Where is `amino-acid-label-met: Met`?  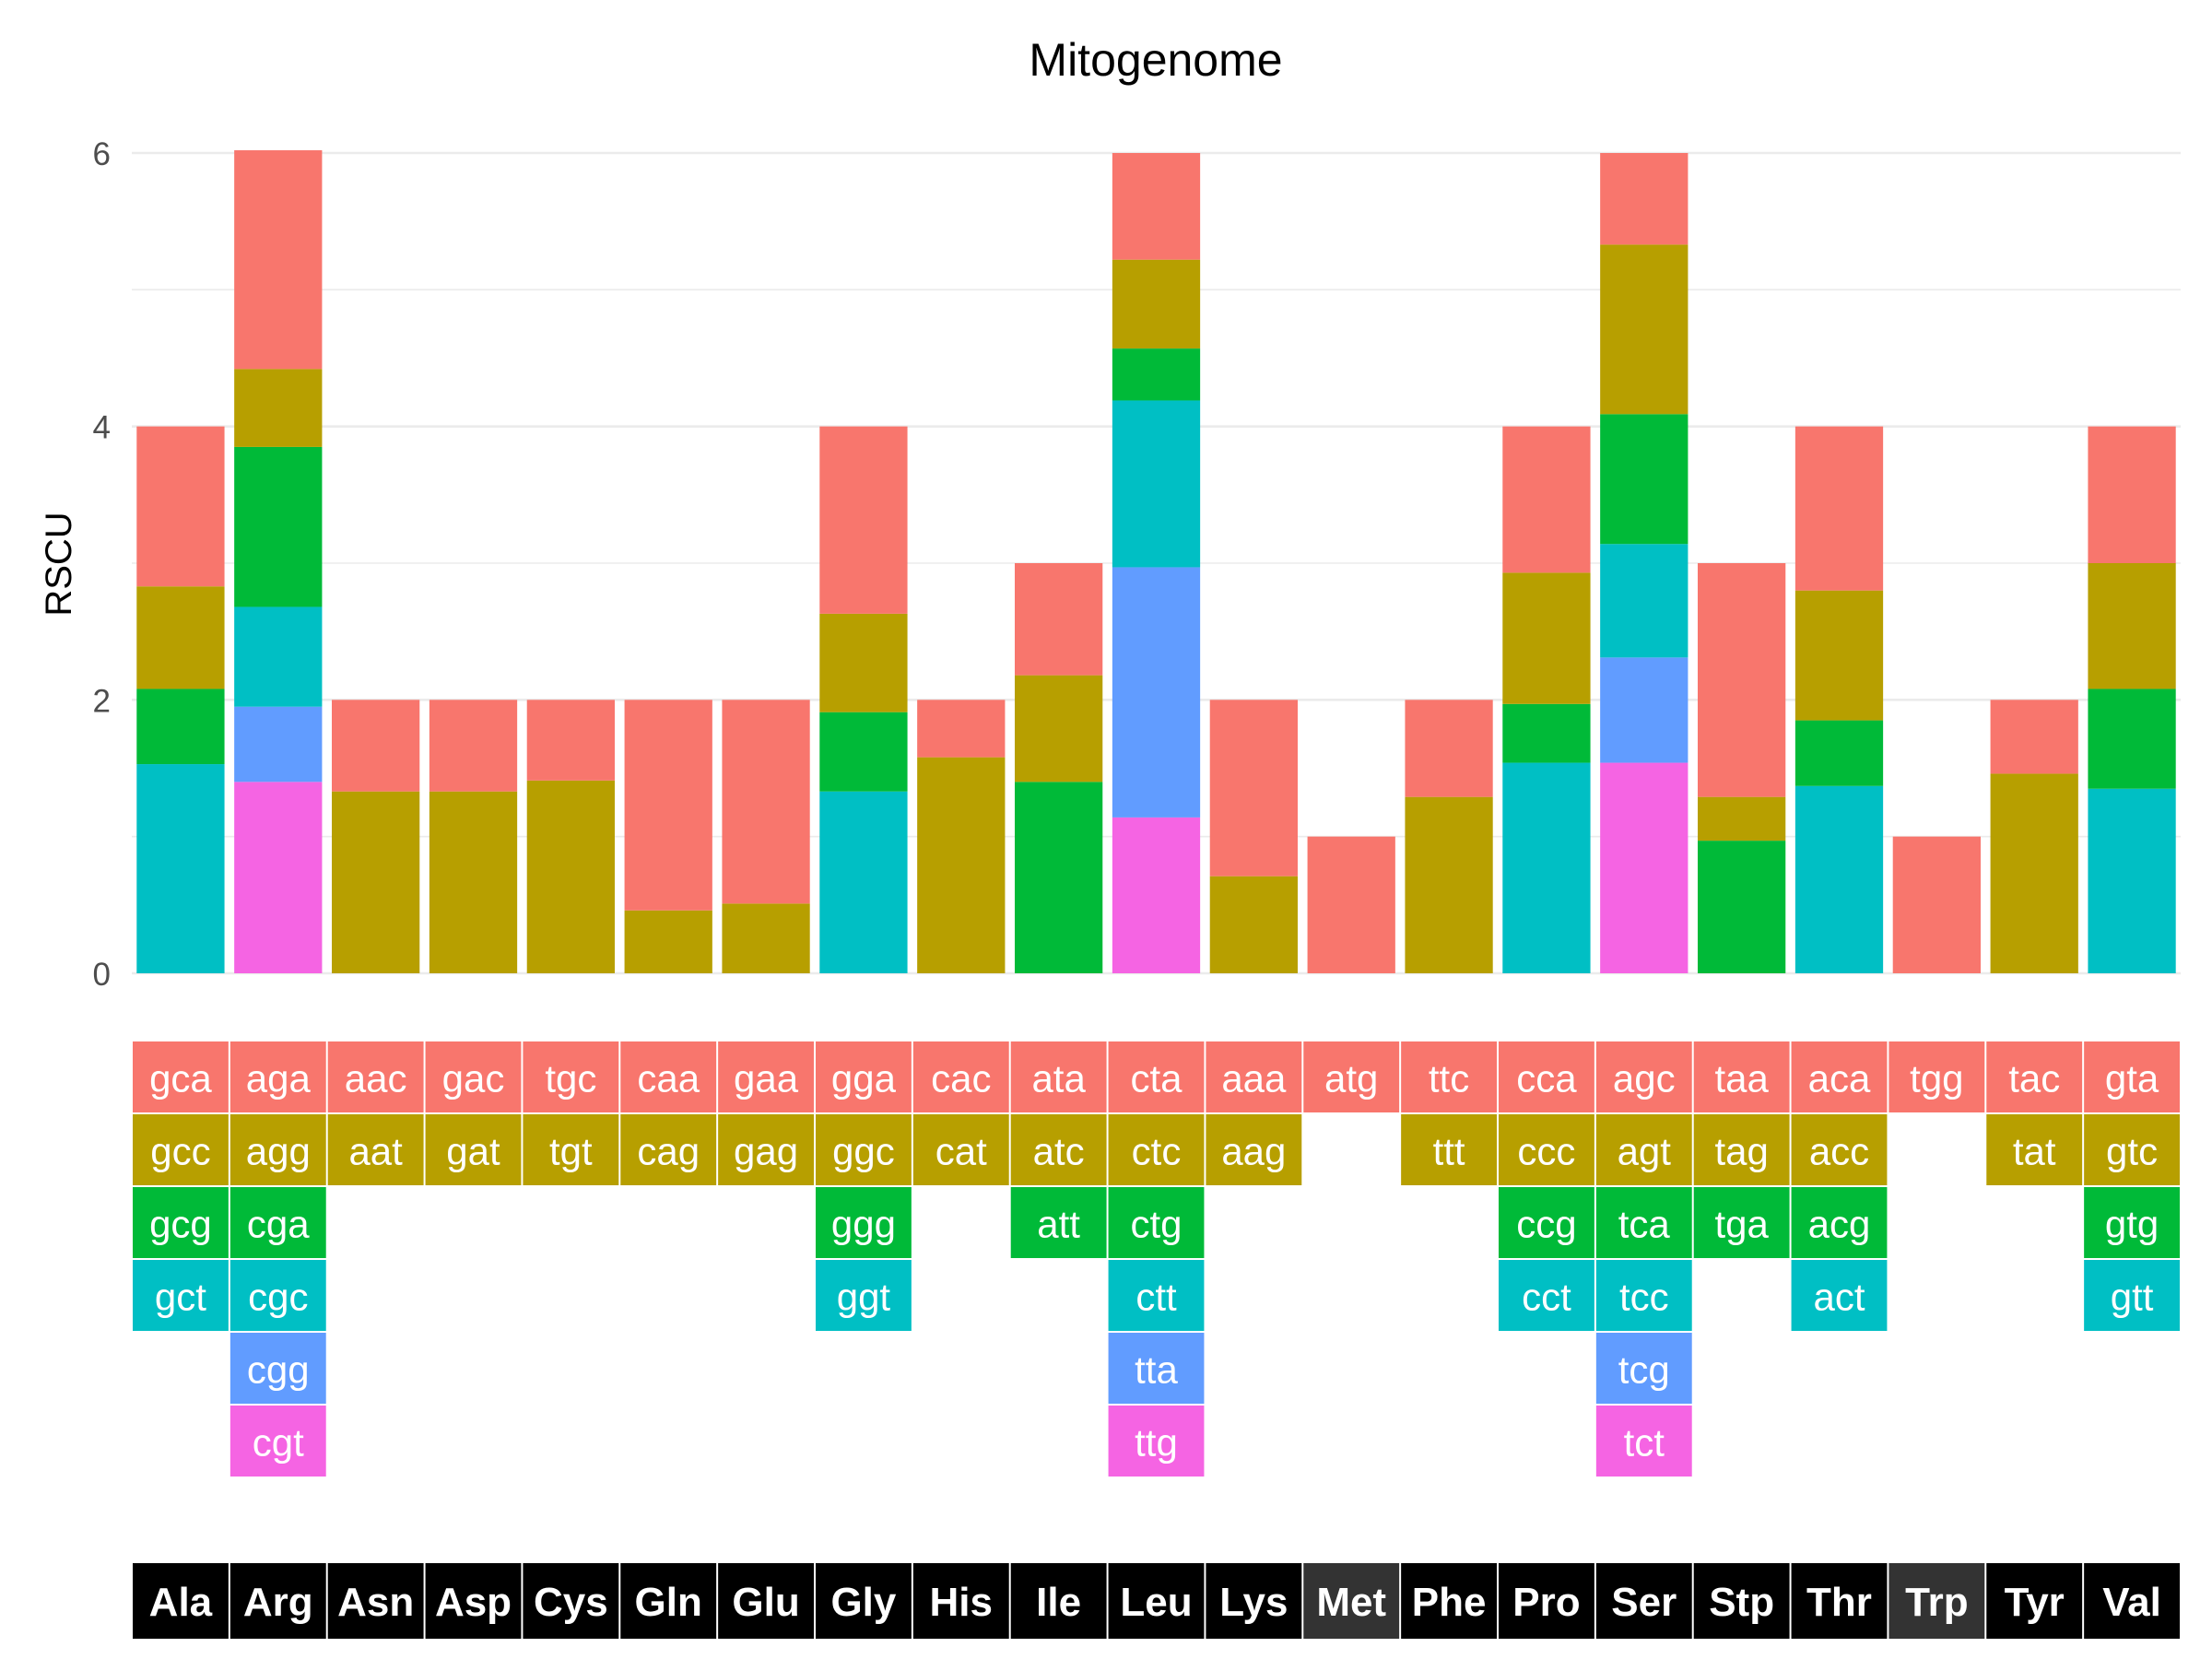
amino-acid-label-met: Met is located at coordinates (1351, 1602).